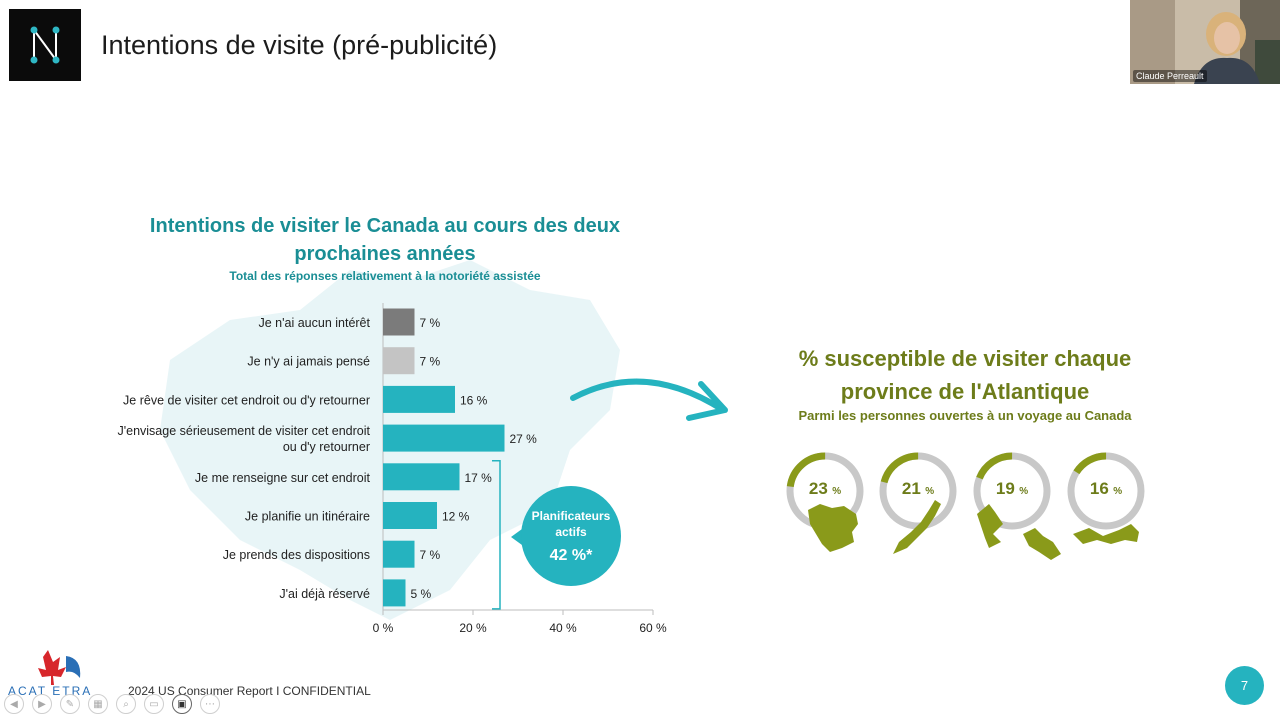 The width and height of the screenshot is (1280, 720). What do you see at coordinates (965, 391) in the screenshot?
I see `atlantic-title-line-2: province de l'Atlantique` at bounding box center [965, 391].